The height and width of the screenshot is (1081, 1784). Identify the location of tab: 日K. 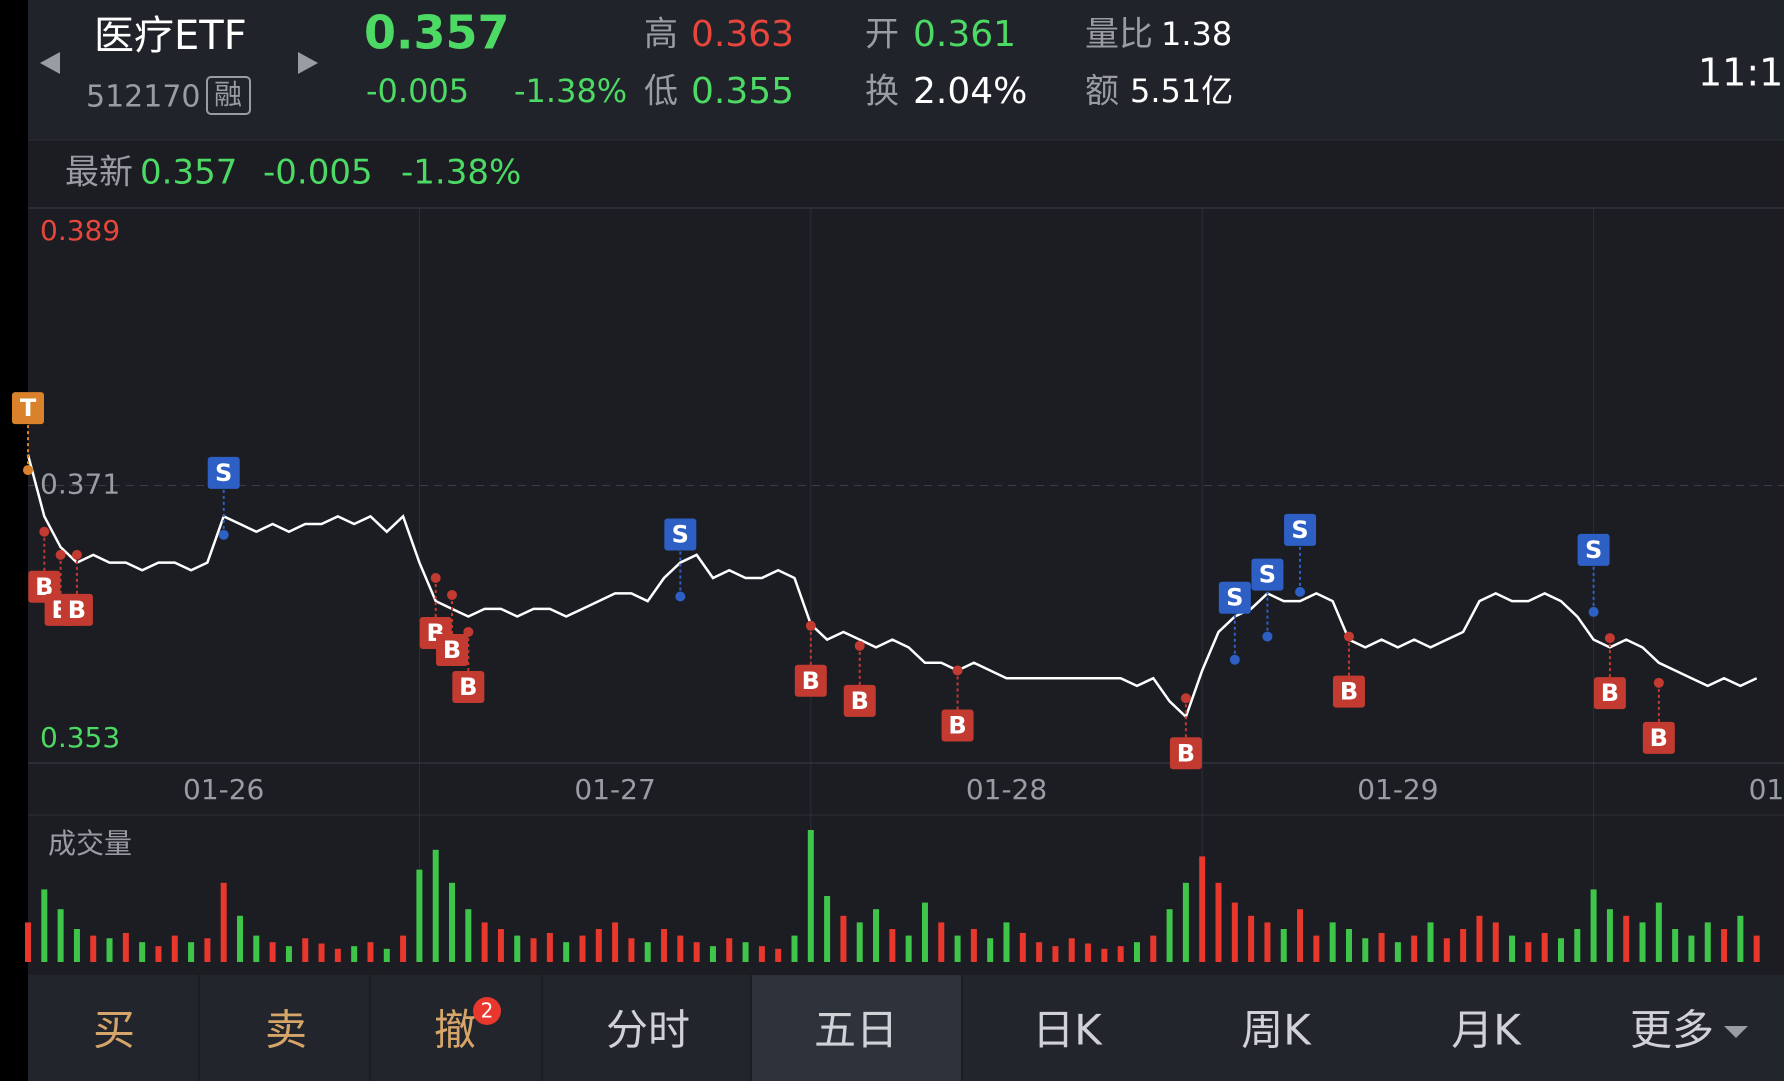
(1067, 1030).